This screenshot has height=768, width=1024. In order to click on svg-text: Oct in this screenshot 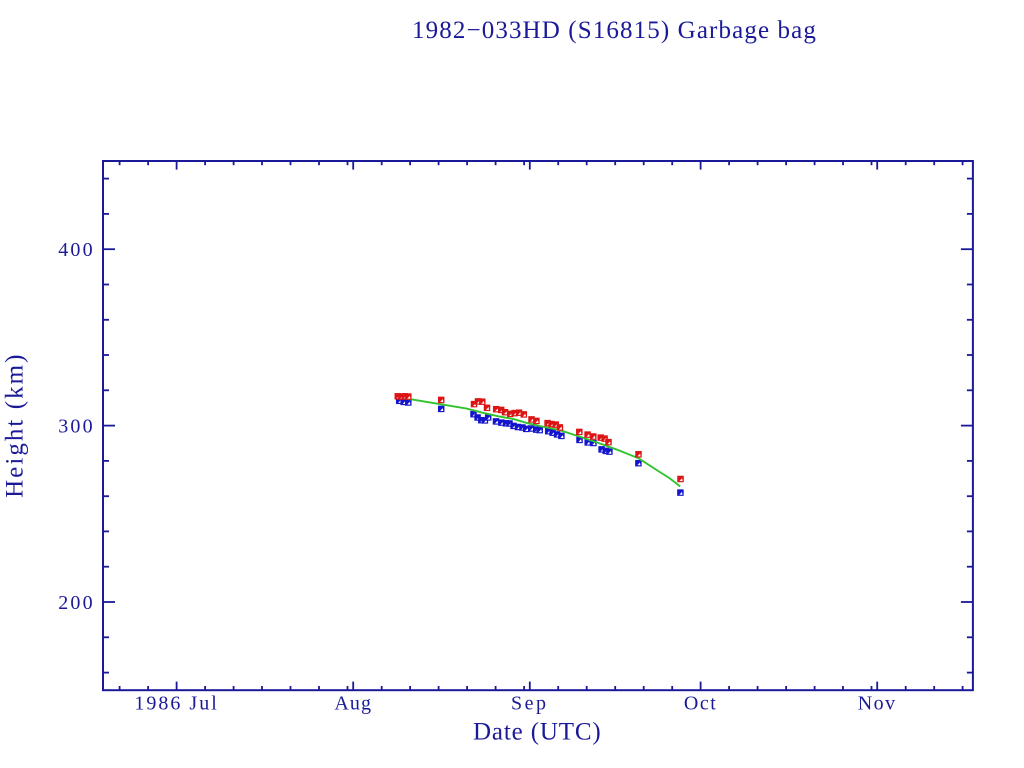, I will do `click(700, 703)`.